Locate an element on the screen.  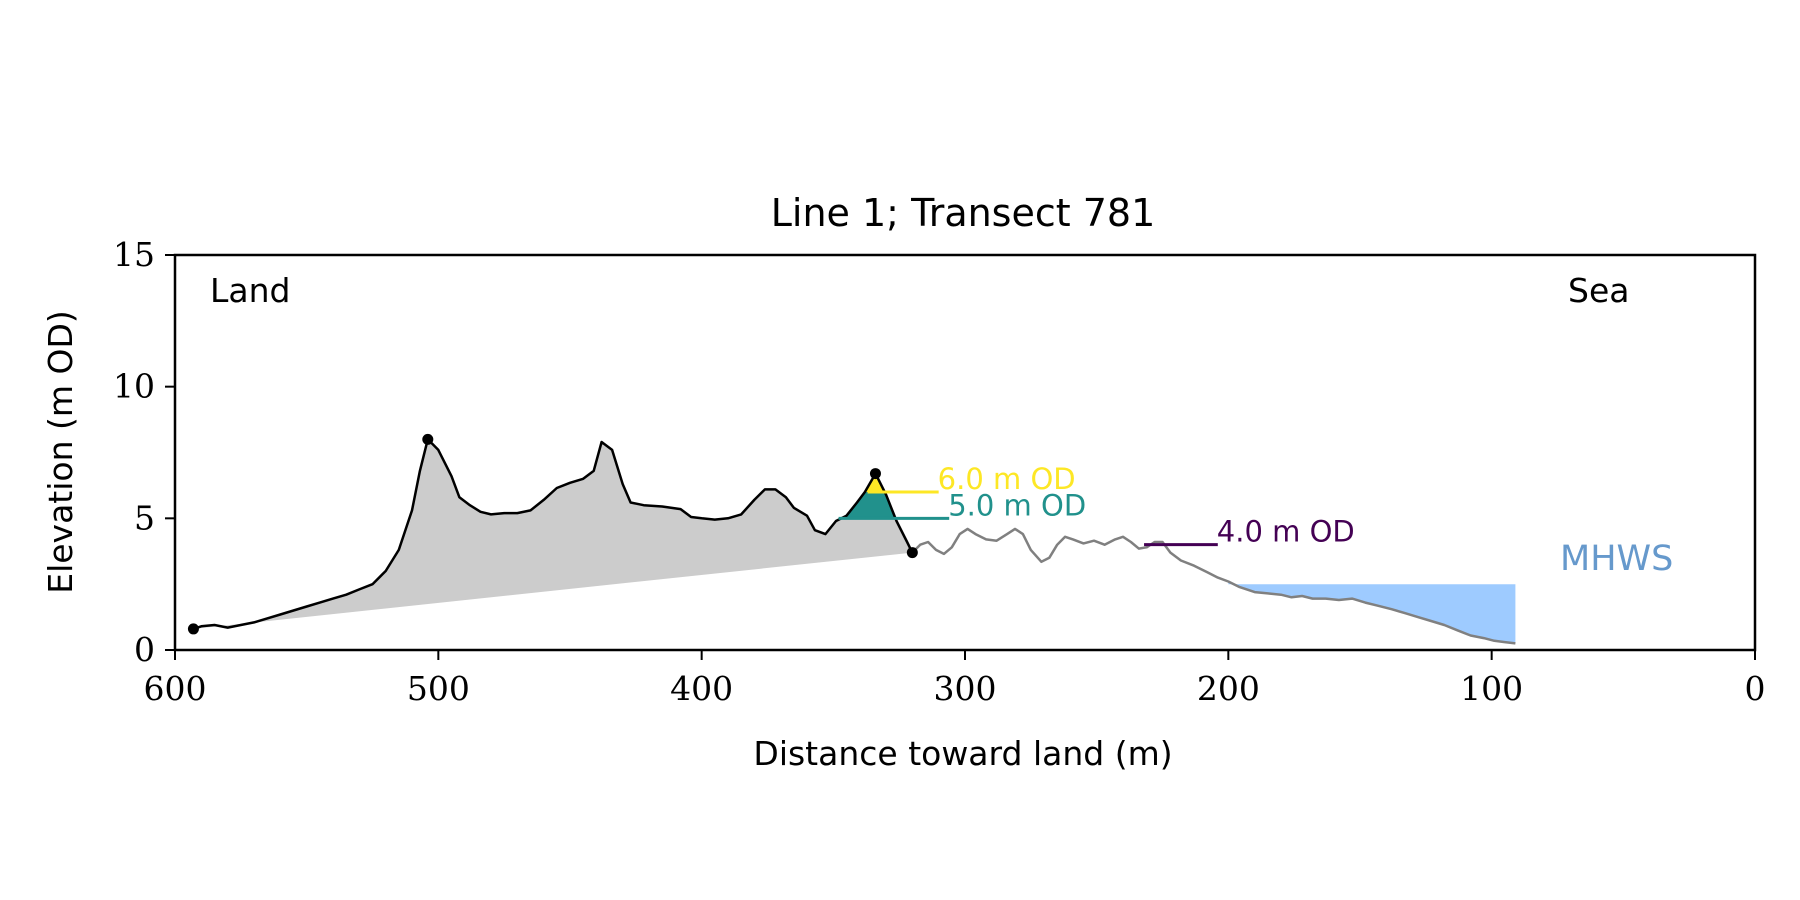
mhws-fill is located at coordinates (1372, 612).